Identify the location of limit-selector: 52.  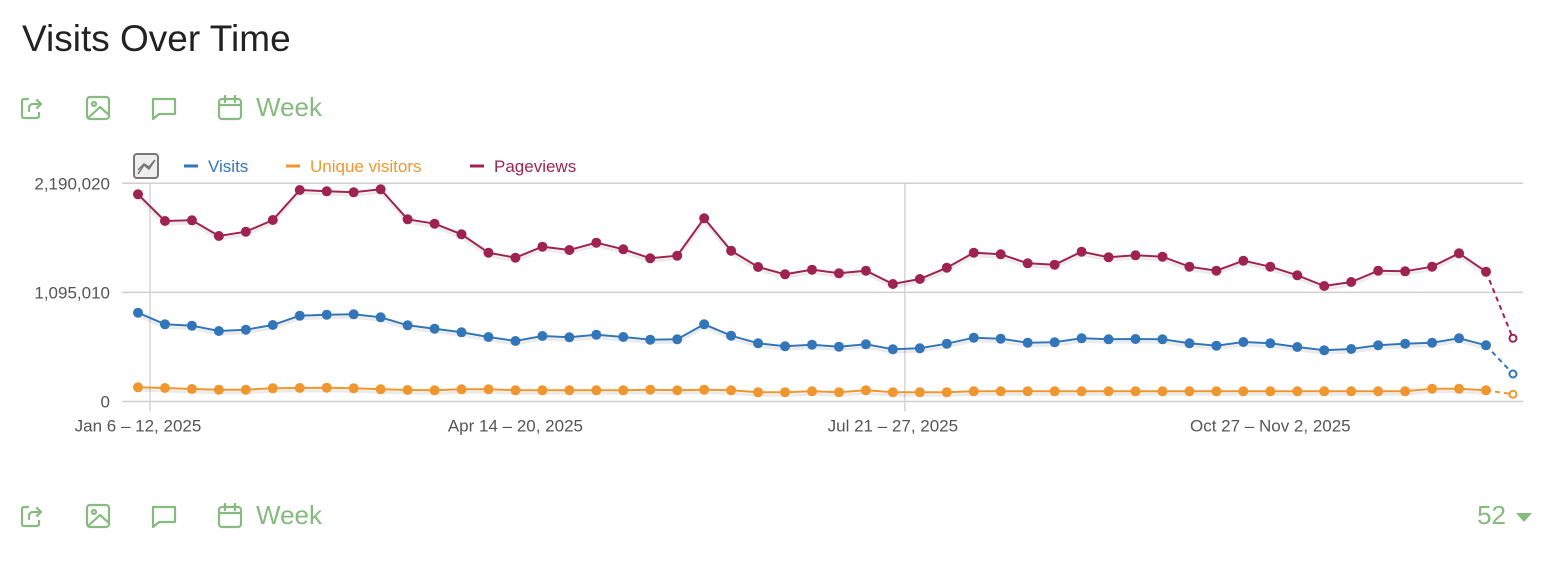
(1504, 515).